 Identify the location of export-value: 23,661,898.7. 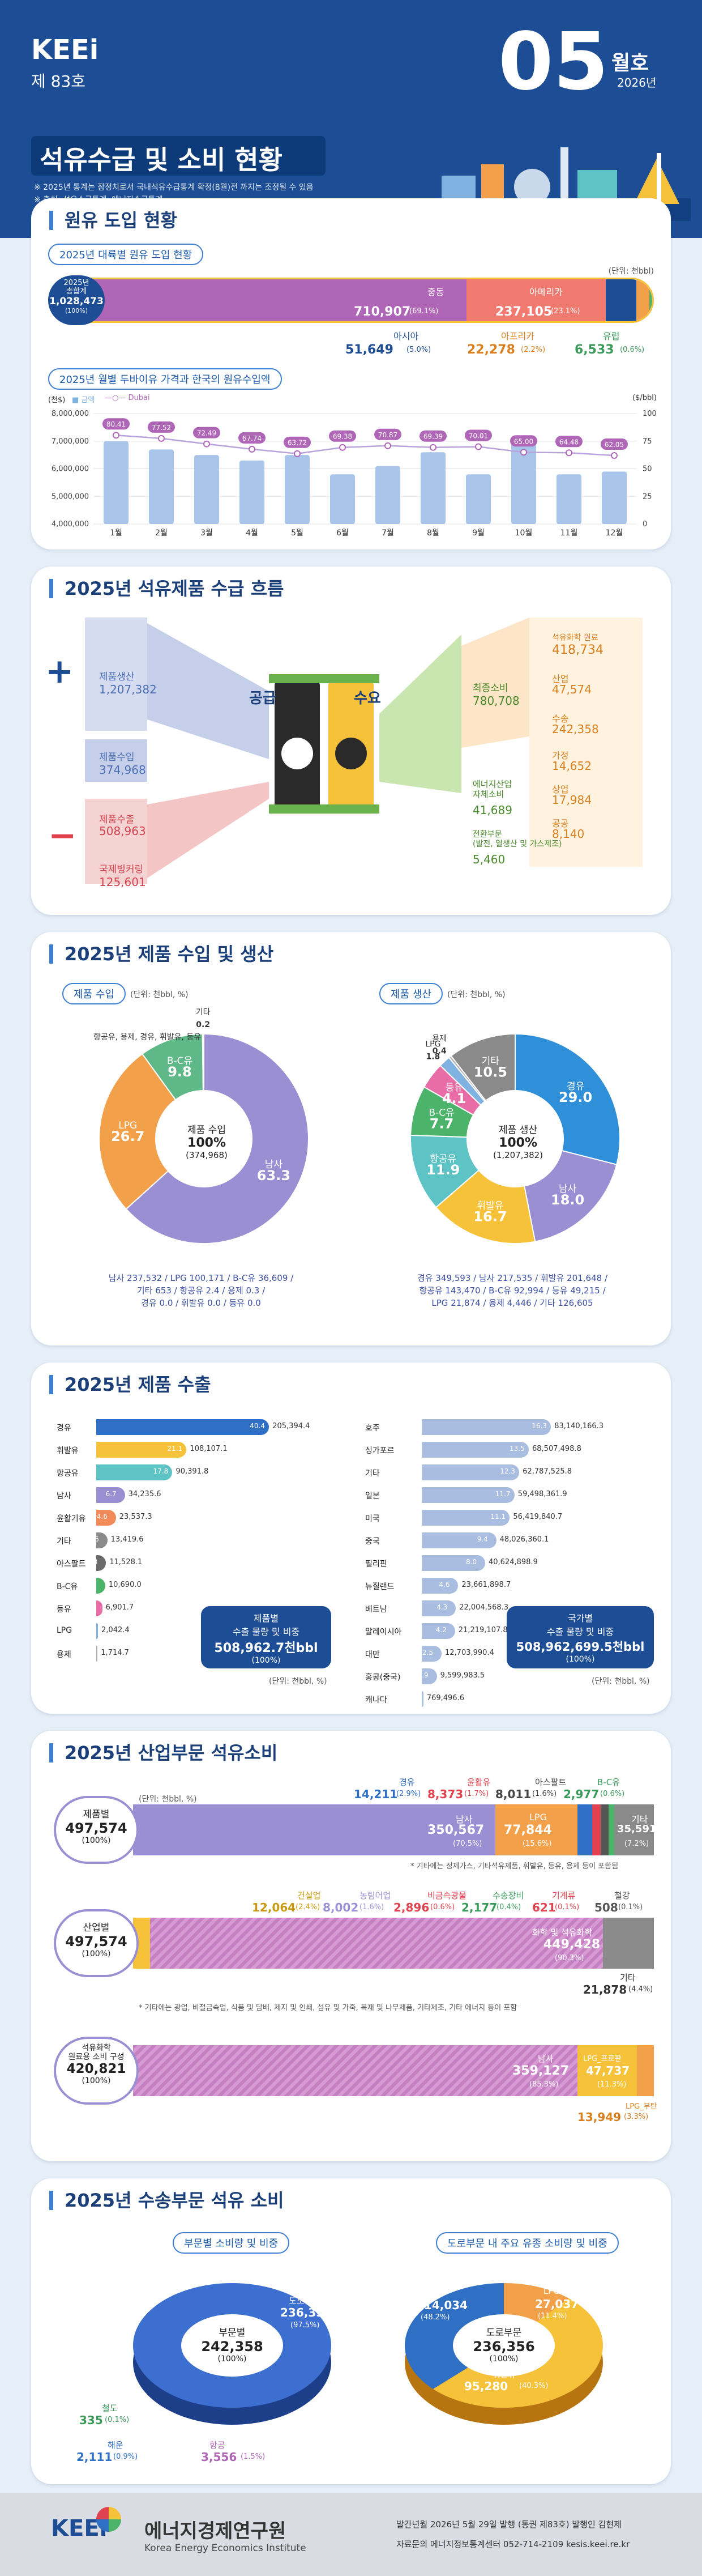
(486, 1585).